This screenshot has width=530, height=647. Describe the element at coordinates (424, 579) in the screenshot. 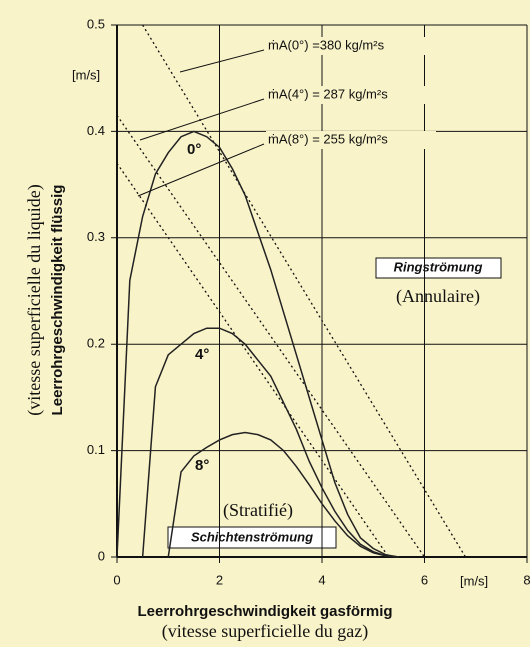

I see `x-tick-label: 6` at that location.